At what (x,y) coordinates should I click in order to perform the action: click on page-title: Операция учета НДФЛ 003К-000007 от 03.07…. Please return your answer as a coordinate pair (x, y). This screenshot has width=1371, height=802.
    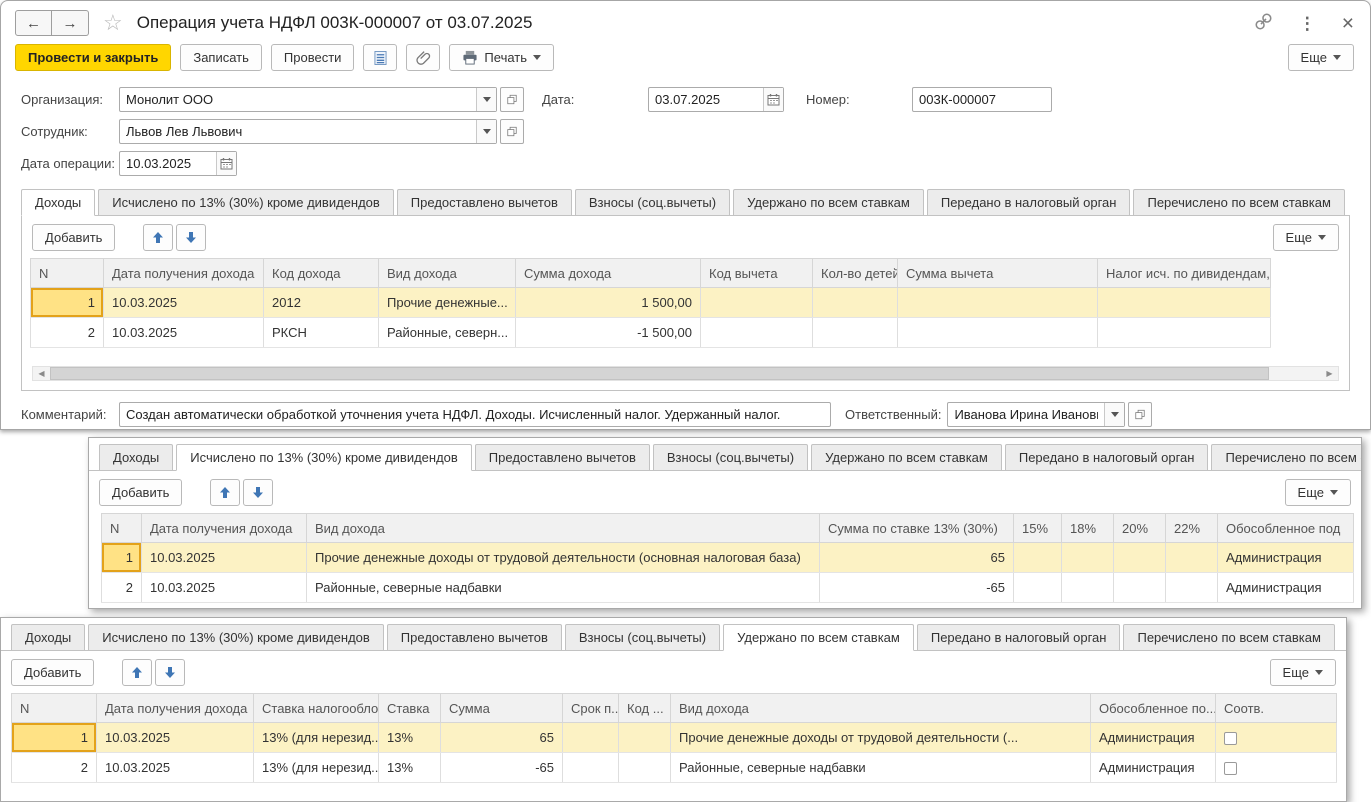
    Looking at the image, I should click on (334, 22).